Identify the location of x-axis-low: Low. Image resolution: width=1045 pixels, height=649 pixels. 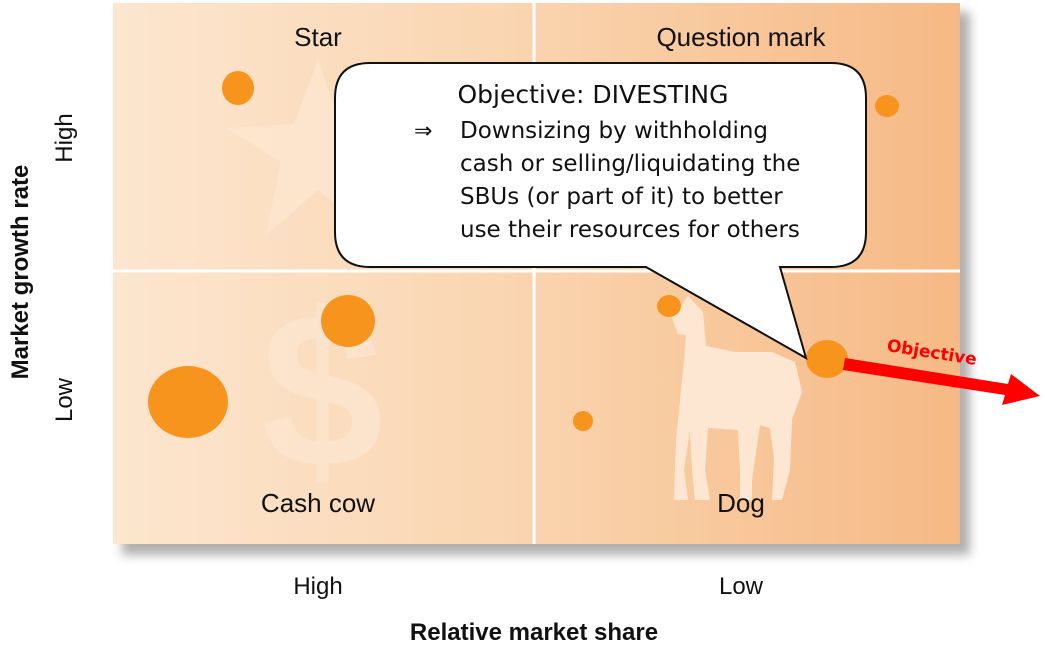
(741, 586).